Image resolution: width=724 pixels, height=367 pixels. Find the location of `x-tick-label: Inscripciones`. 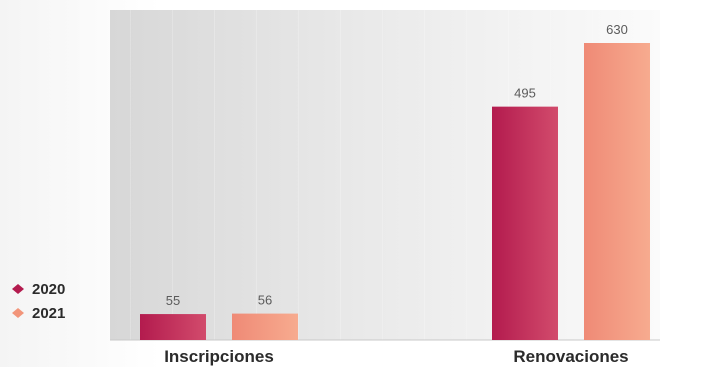

x-tick-label: Inscripciones is located at coordinates (219, 356).